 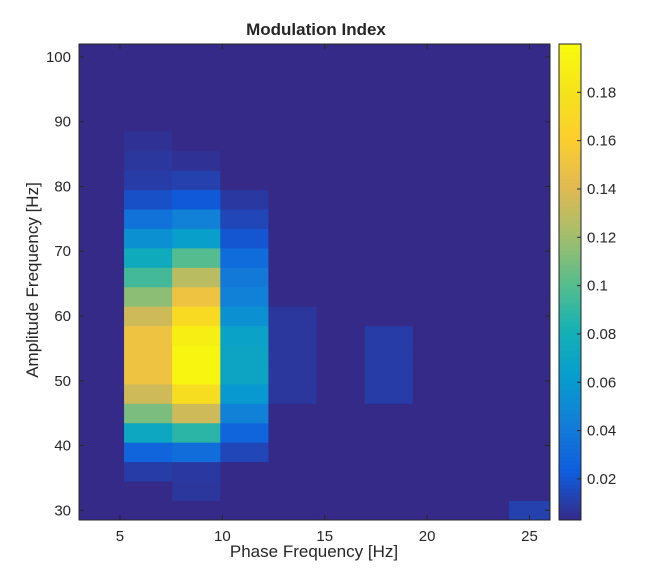 I want to click on colorbar-tick-label: 0.06, so click(x=601, y=382).